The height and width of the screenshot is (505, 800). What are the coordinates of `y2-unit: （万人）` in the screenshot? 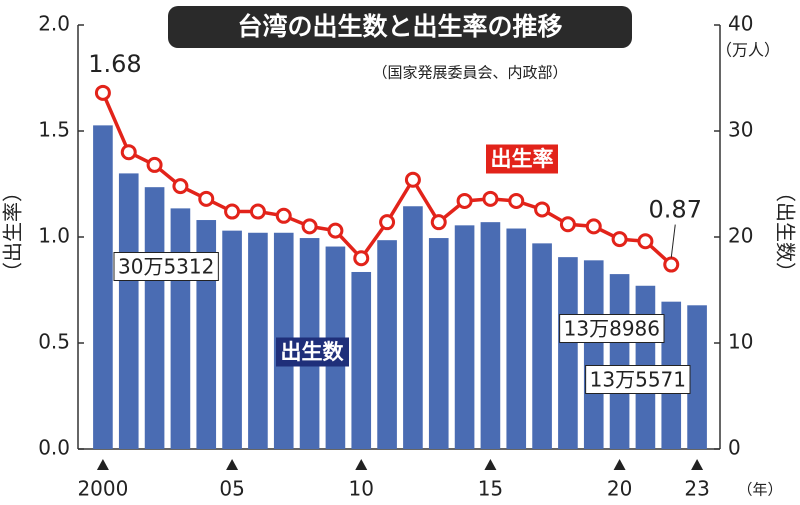 It's located at (748, 50).